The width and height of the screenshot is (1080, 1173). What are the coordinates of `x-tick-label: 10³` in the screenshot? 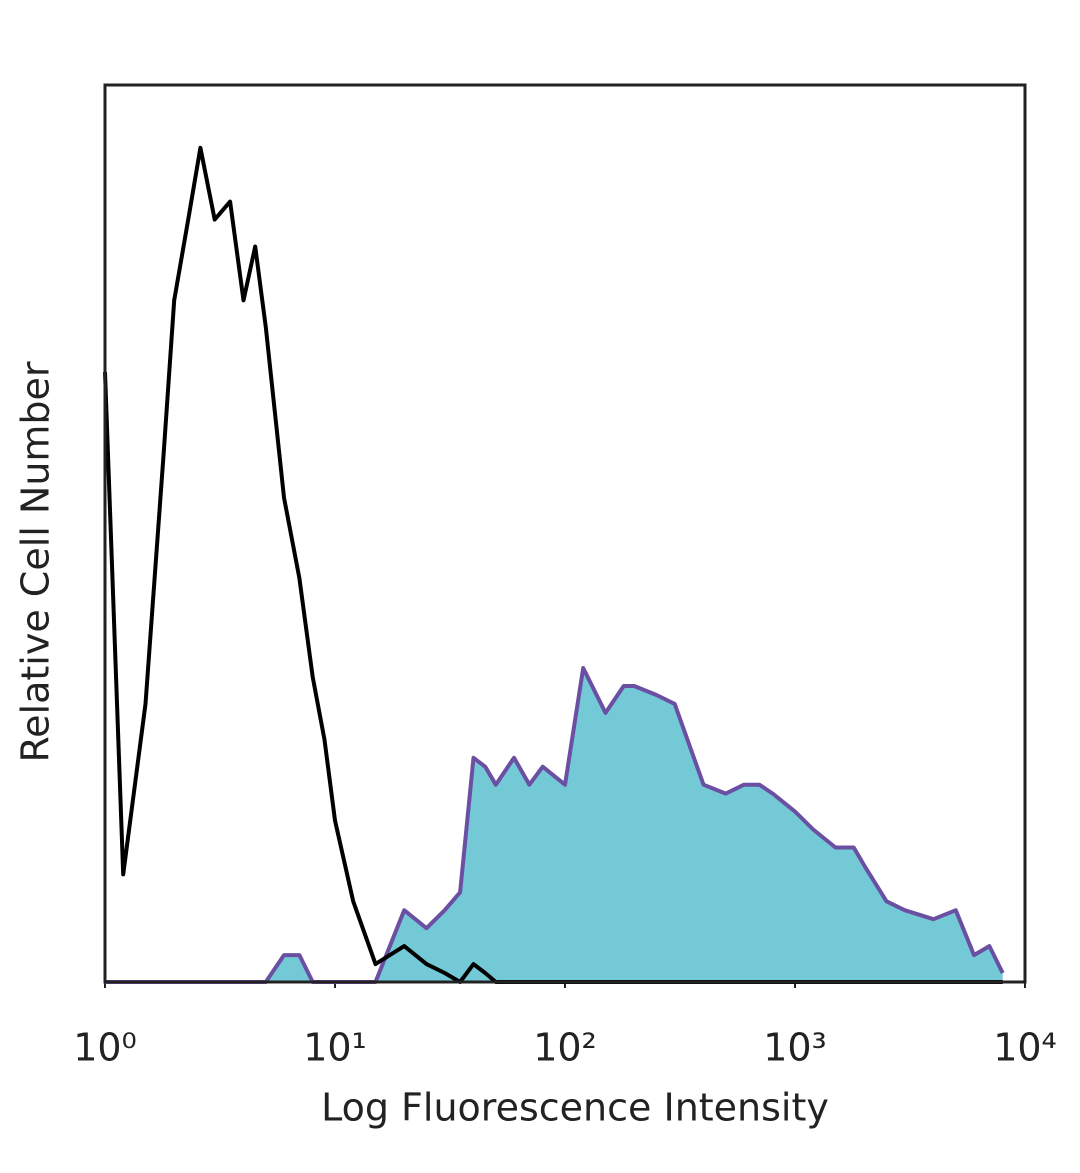 It's located at (795, 1048).